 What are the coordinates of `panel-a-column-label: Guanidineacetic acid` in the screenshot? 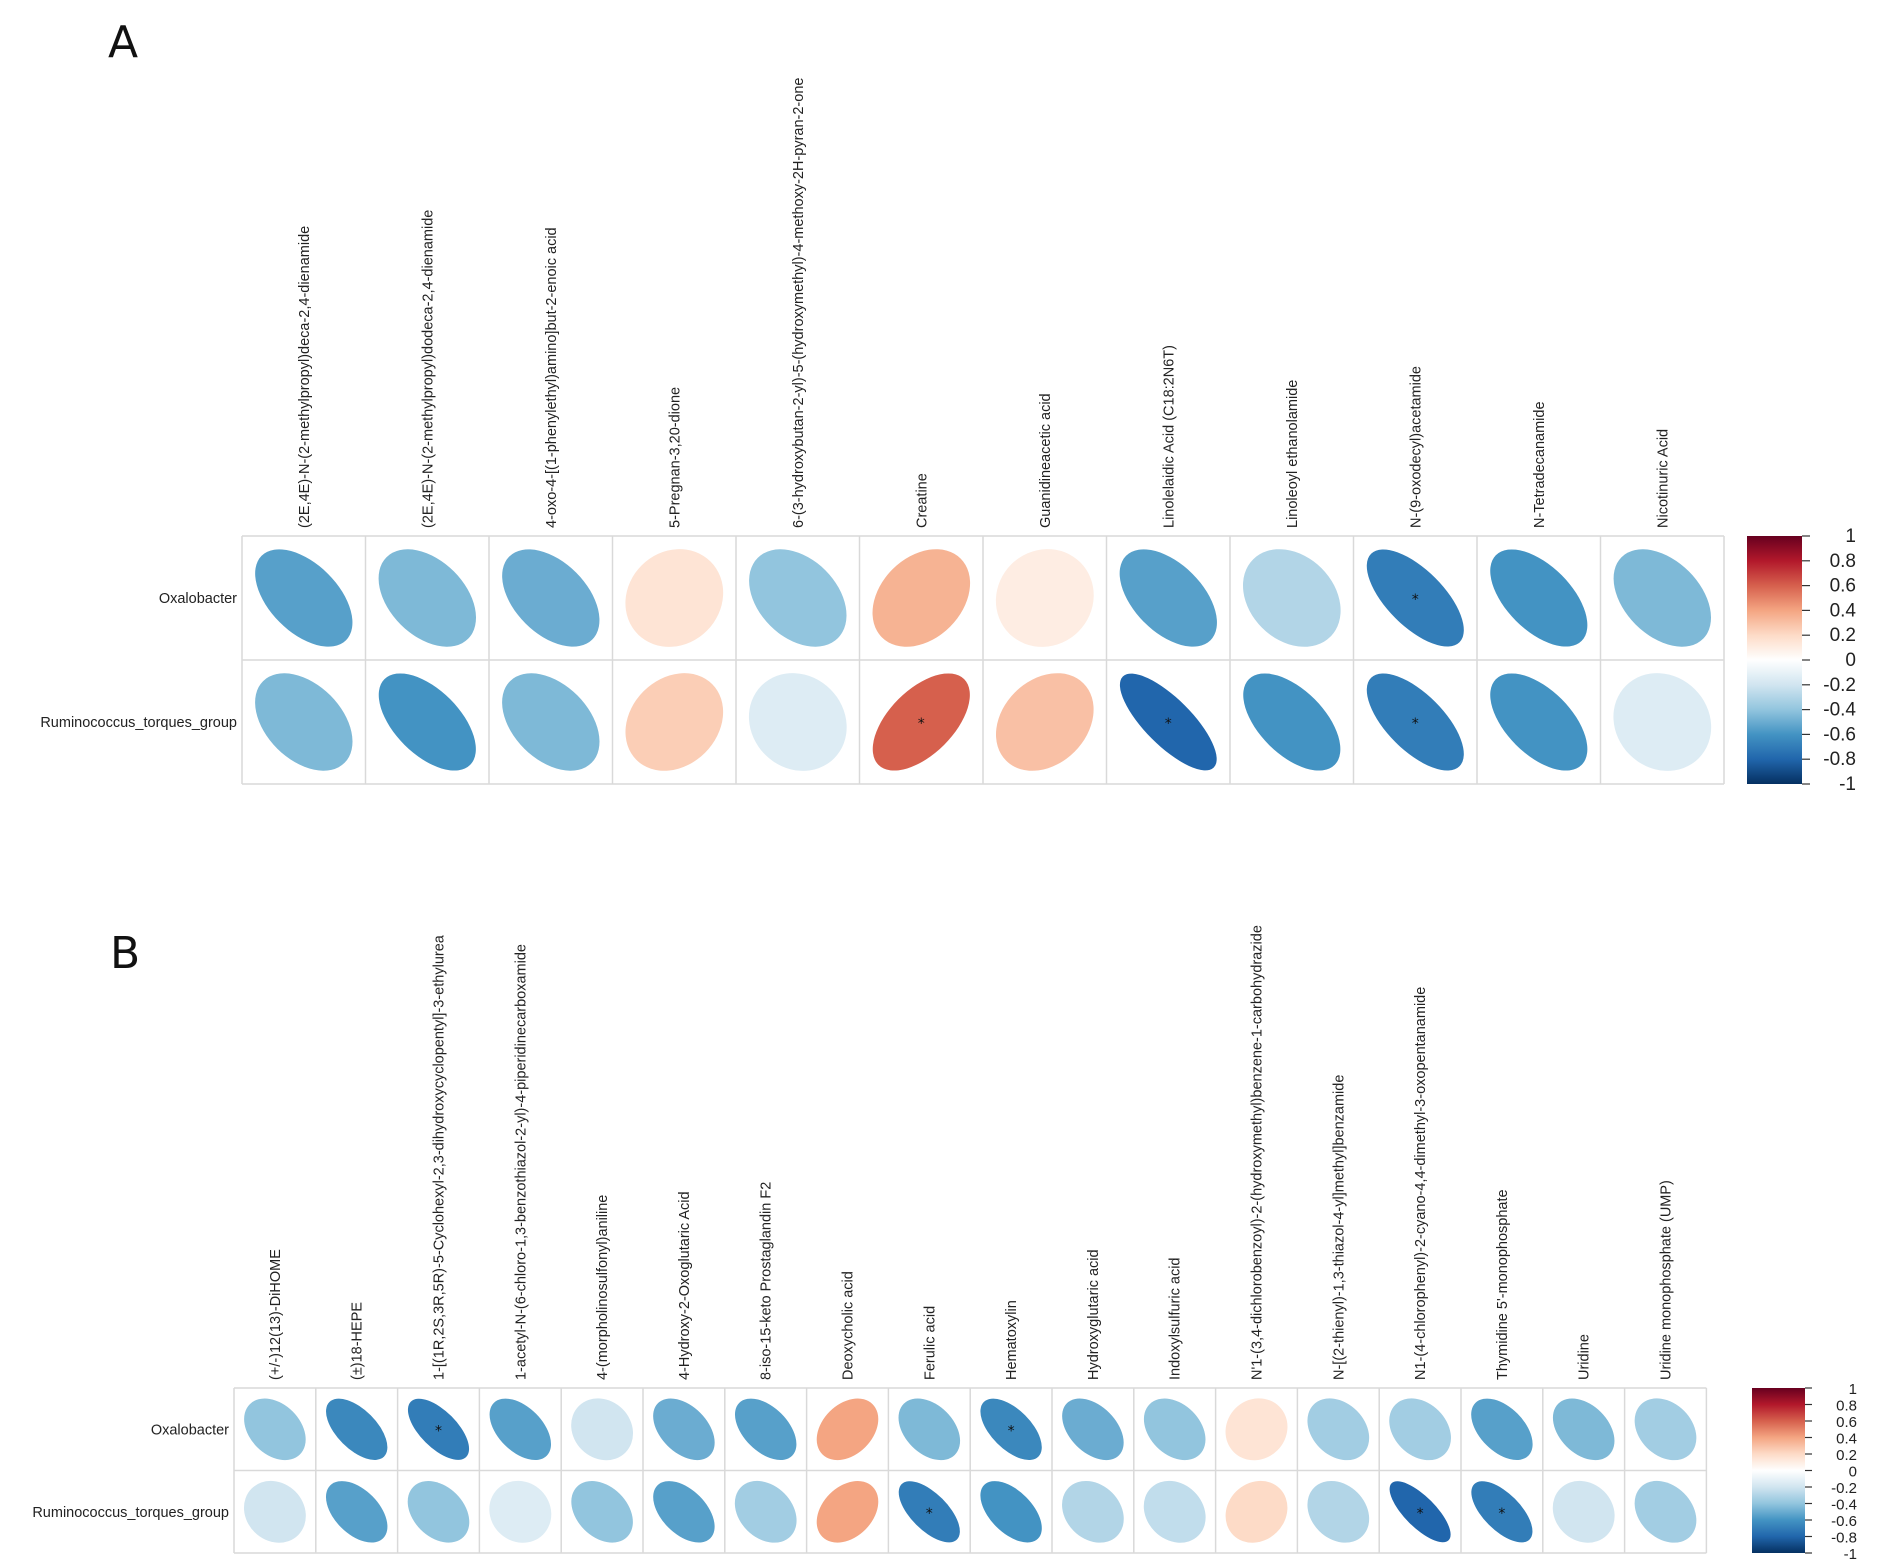 It's located at (1046, 460).